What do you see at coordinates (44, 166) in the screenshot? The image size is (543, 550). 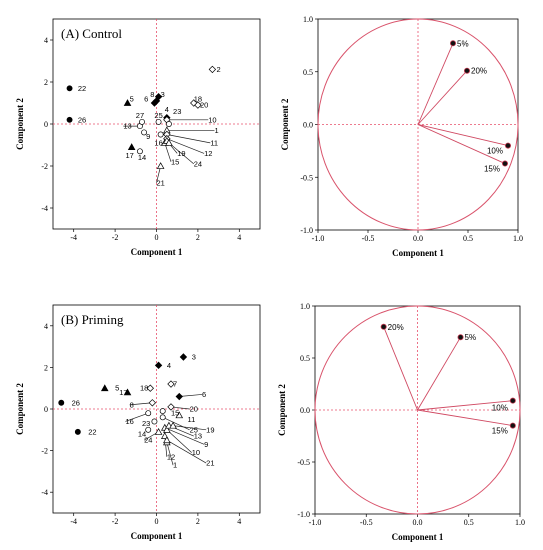 I see `y-tick-label: -2` at bounding box center [44, 166].